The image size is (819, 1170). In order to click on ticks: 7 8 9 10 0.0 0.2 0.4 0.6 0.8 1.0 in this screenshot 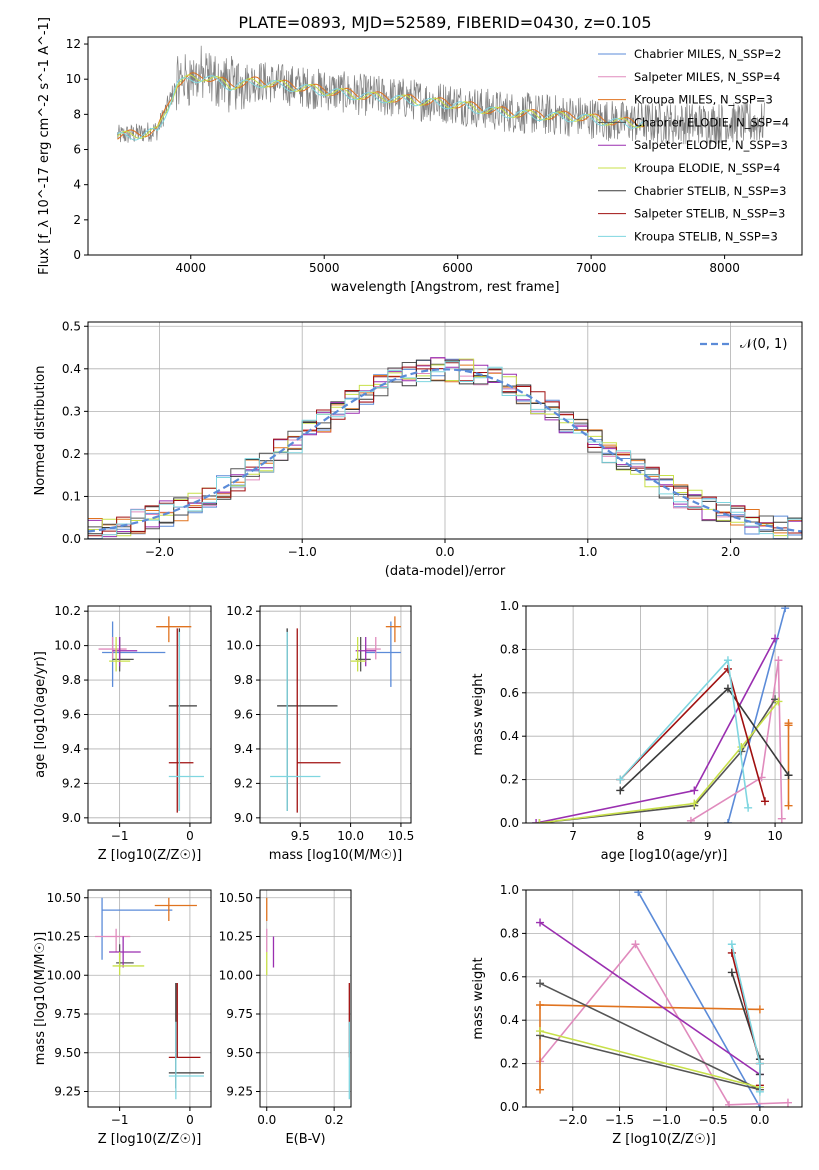, I will do `click(641, 721)`.